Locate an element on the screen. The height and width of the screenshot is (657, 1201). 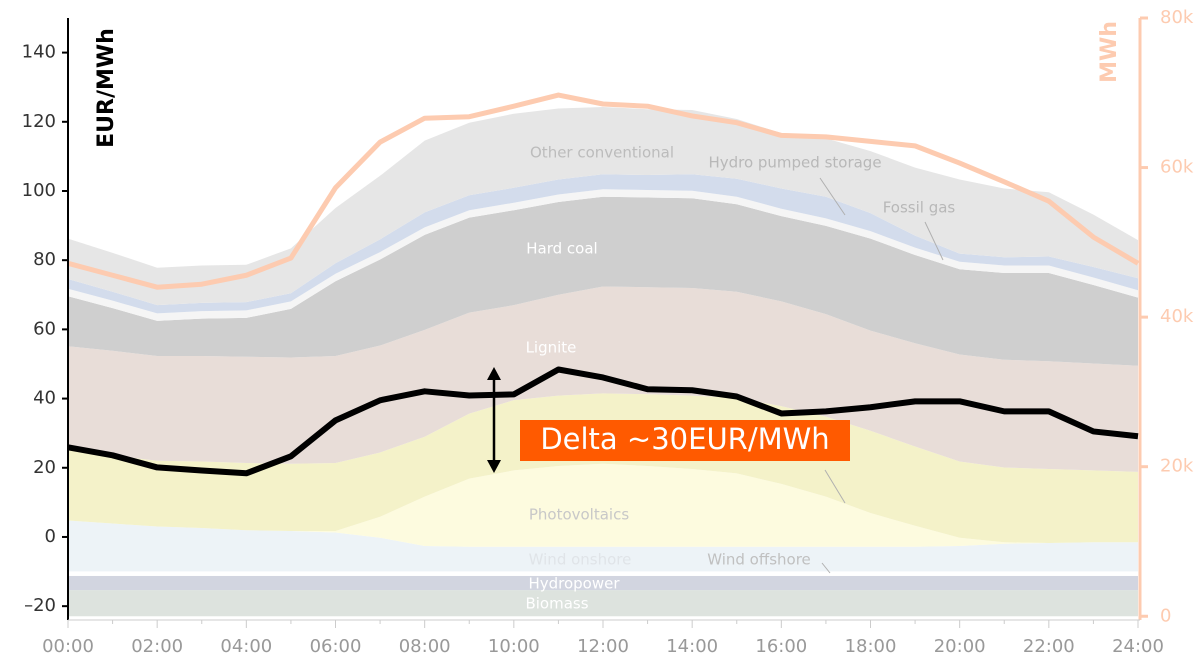
y2-tick-label: 80k is located at coordinates (1177, 17).